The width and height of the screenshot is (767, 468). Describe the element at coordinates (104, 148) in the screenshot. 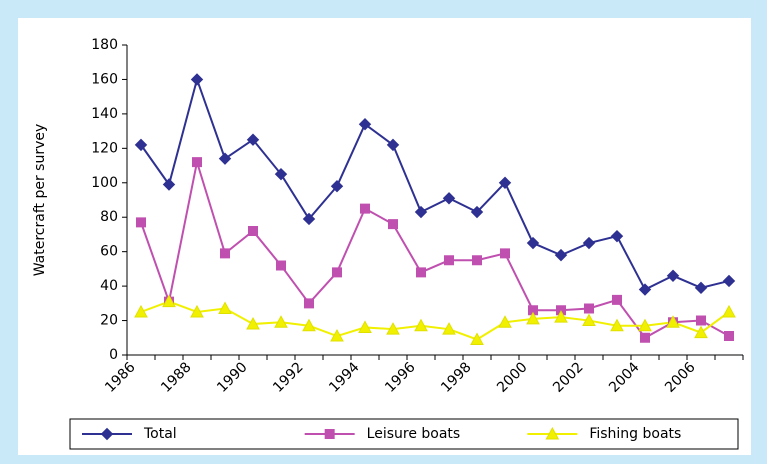

I see `y-tick-label: 120` at that location.